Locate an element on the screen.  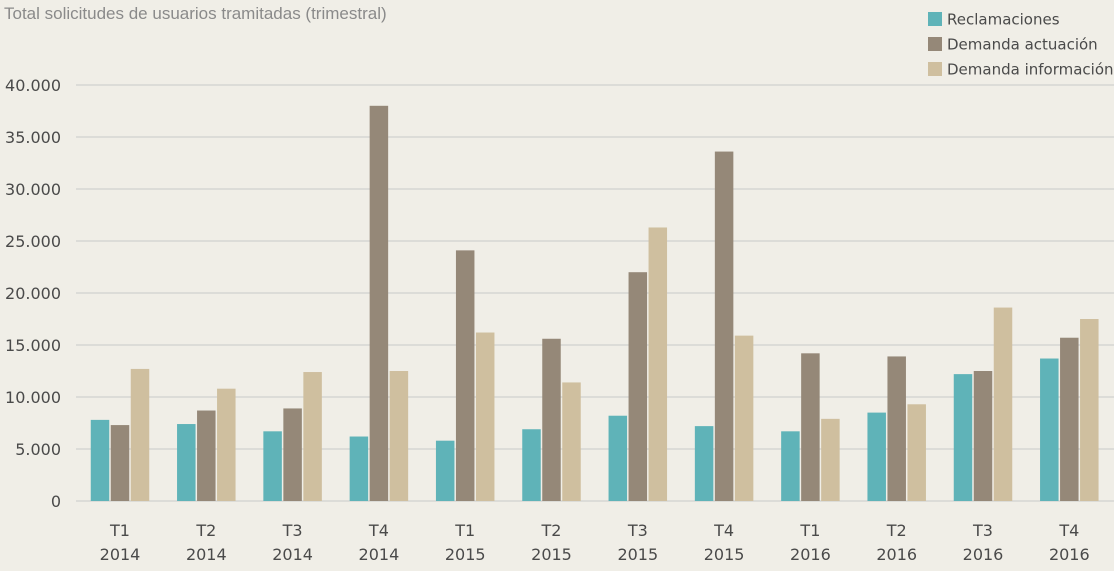
y-tick-label: 0 is located at coordinates (56, 501).